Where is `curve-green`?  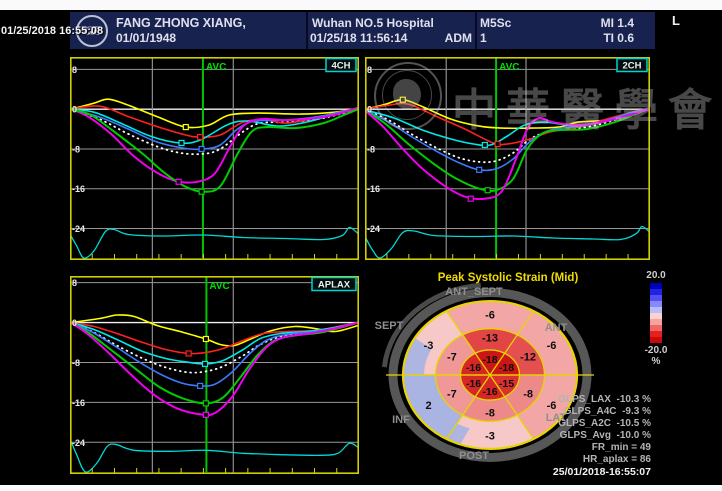
curve-green is located at coordinates (507, 150).